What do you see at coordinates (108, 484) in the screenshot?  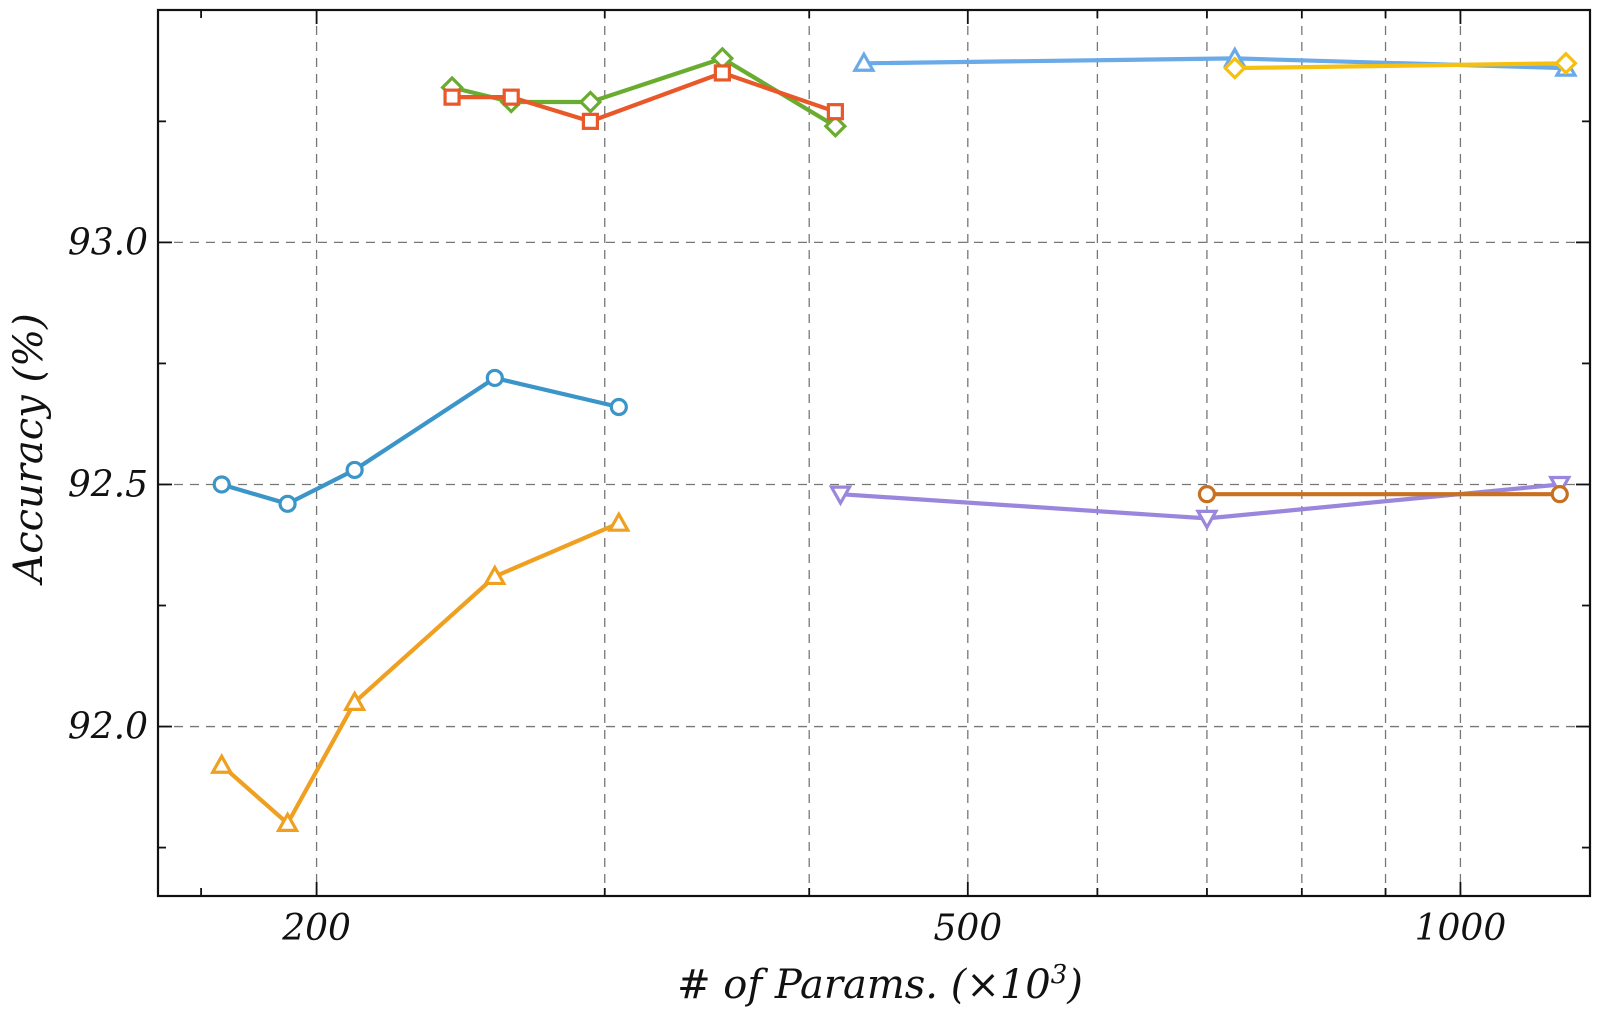 I see `y-tick-label: 92.5` at bounding box center [108, 484].